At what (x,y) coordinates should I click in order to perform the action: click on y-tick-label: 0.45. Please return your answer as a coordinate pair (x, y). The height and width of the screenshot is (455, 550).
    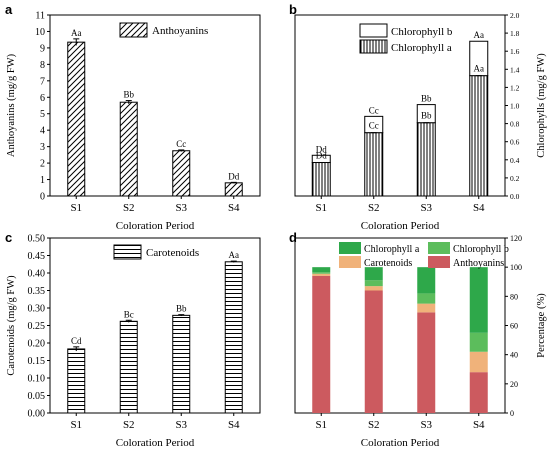
    Looking at the image, I should click on (37, 256).